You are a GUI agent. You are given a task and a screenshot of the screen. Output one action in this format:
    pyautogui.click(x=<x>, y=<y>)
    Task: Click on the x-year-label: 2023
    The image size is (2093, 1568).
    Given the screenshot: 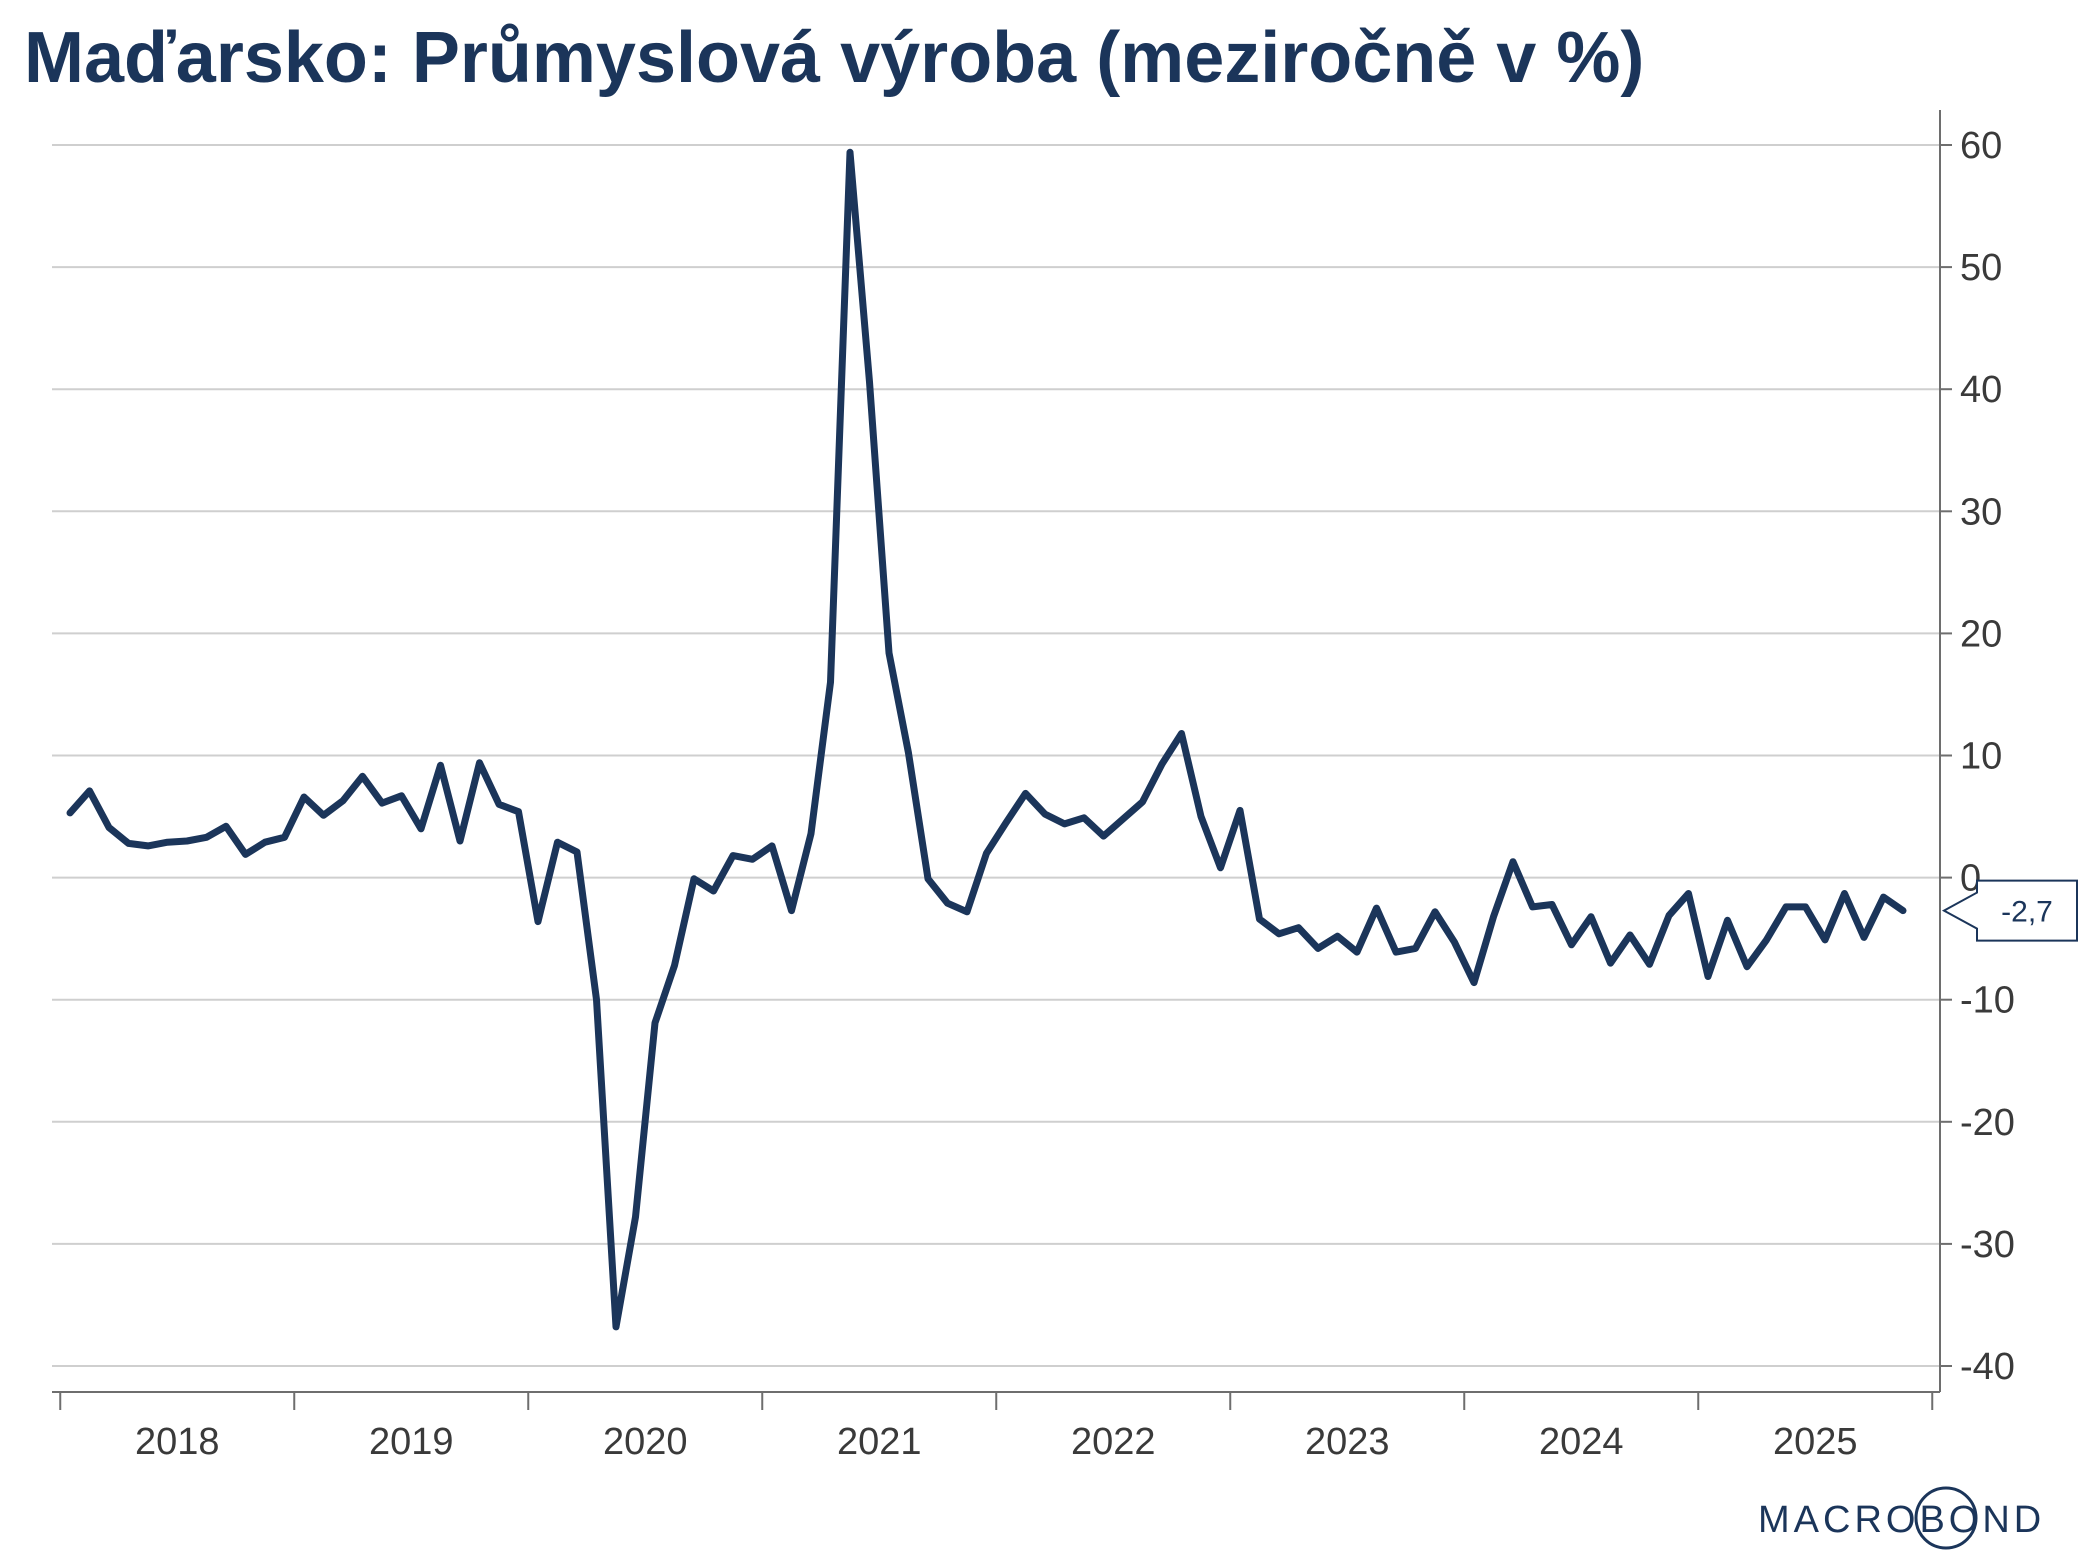 What is the action you would take?
    pyautogui.click(x=1347, y=1442)
    